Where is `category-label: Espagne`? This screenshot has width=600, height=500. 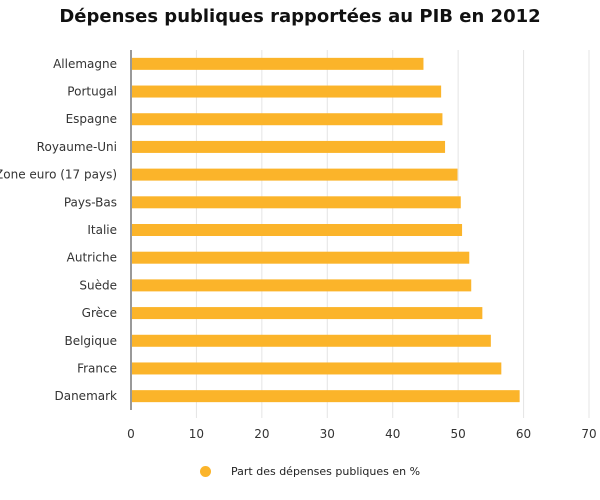 category-label: Espagne is located at coordinates (91, 119).